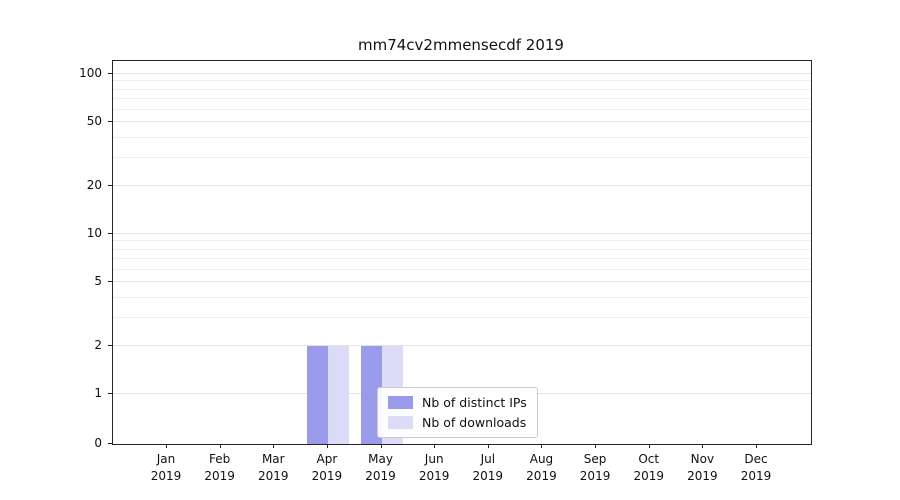 This screenshot has width=900, height=500. I want to click on legend-entry: Nb of downloads, so click(457, 422).